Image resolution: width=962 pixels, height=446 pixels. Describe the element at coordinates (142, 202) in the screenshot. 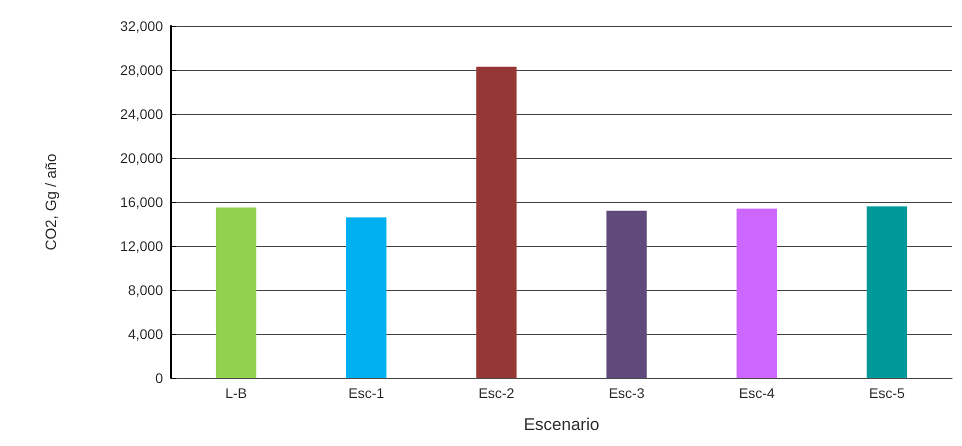

I see `y-tick-label: 16,000` at that location.